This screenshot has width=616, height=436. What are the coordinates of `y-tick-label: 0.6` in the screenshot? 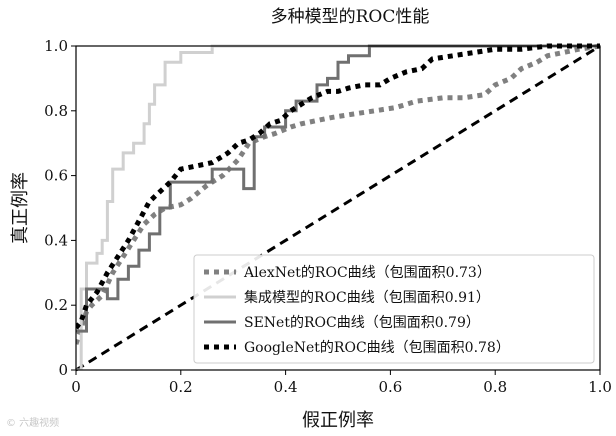 It's located at (56, 176).